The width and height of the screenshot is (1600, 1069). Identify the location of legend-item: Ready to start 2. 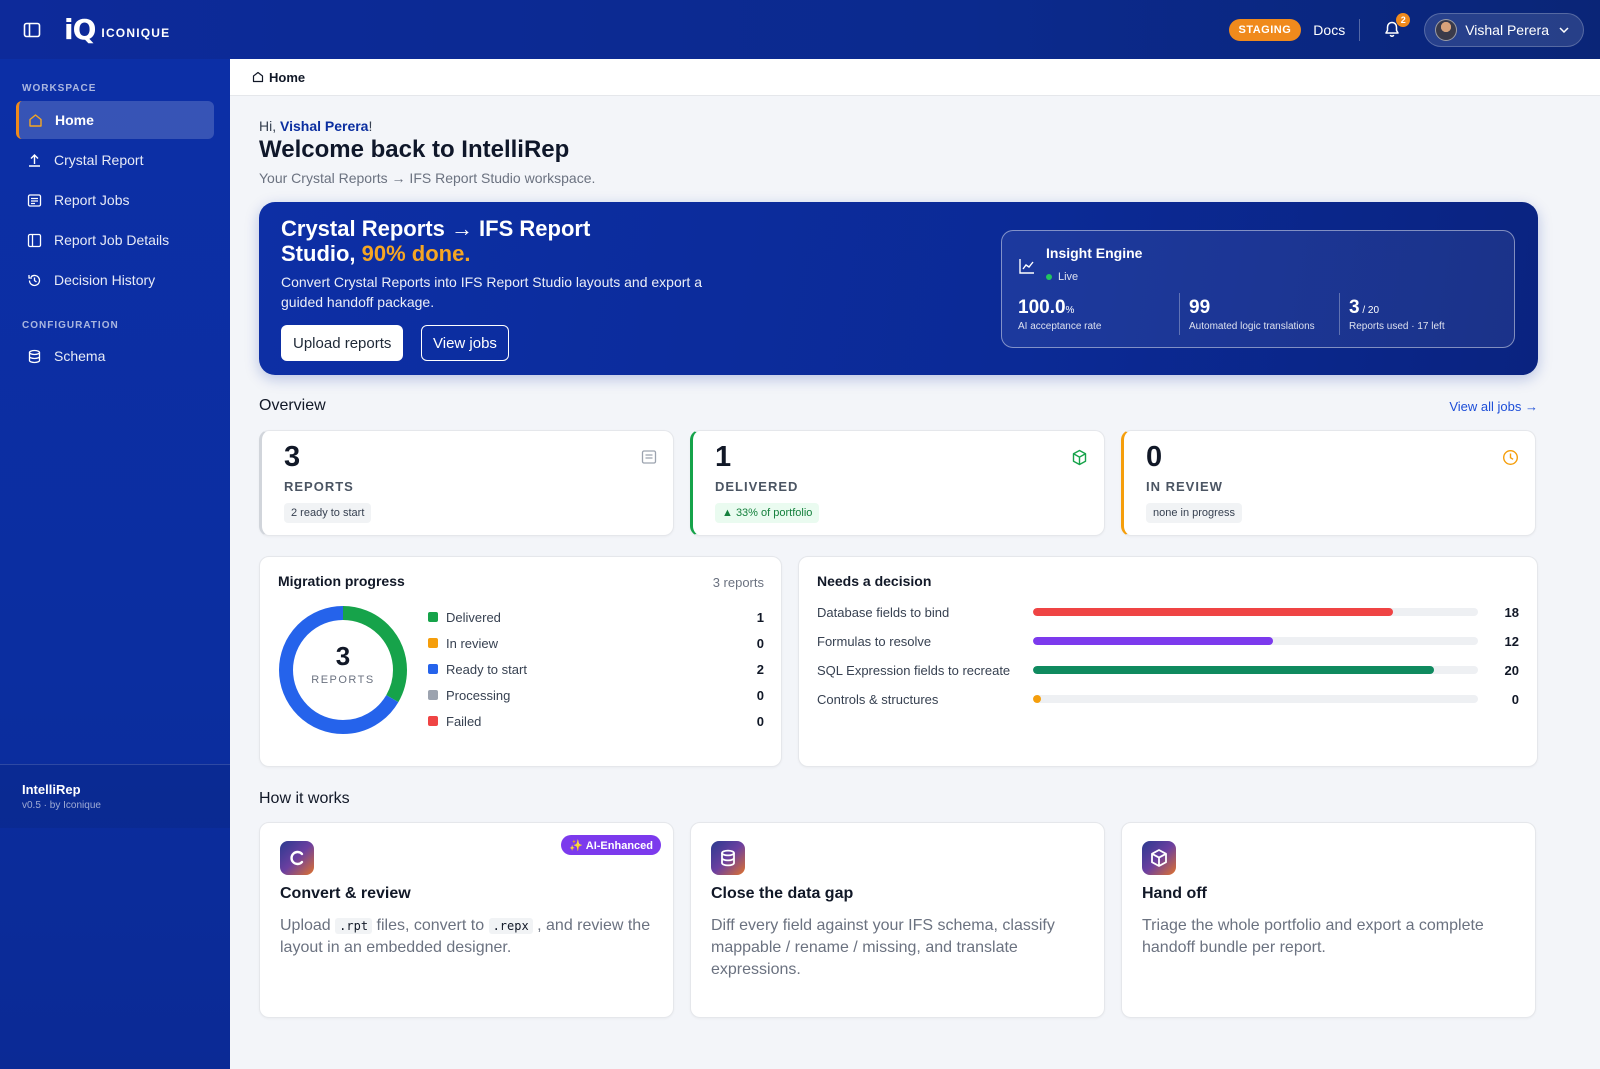
(596, 669).